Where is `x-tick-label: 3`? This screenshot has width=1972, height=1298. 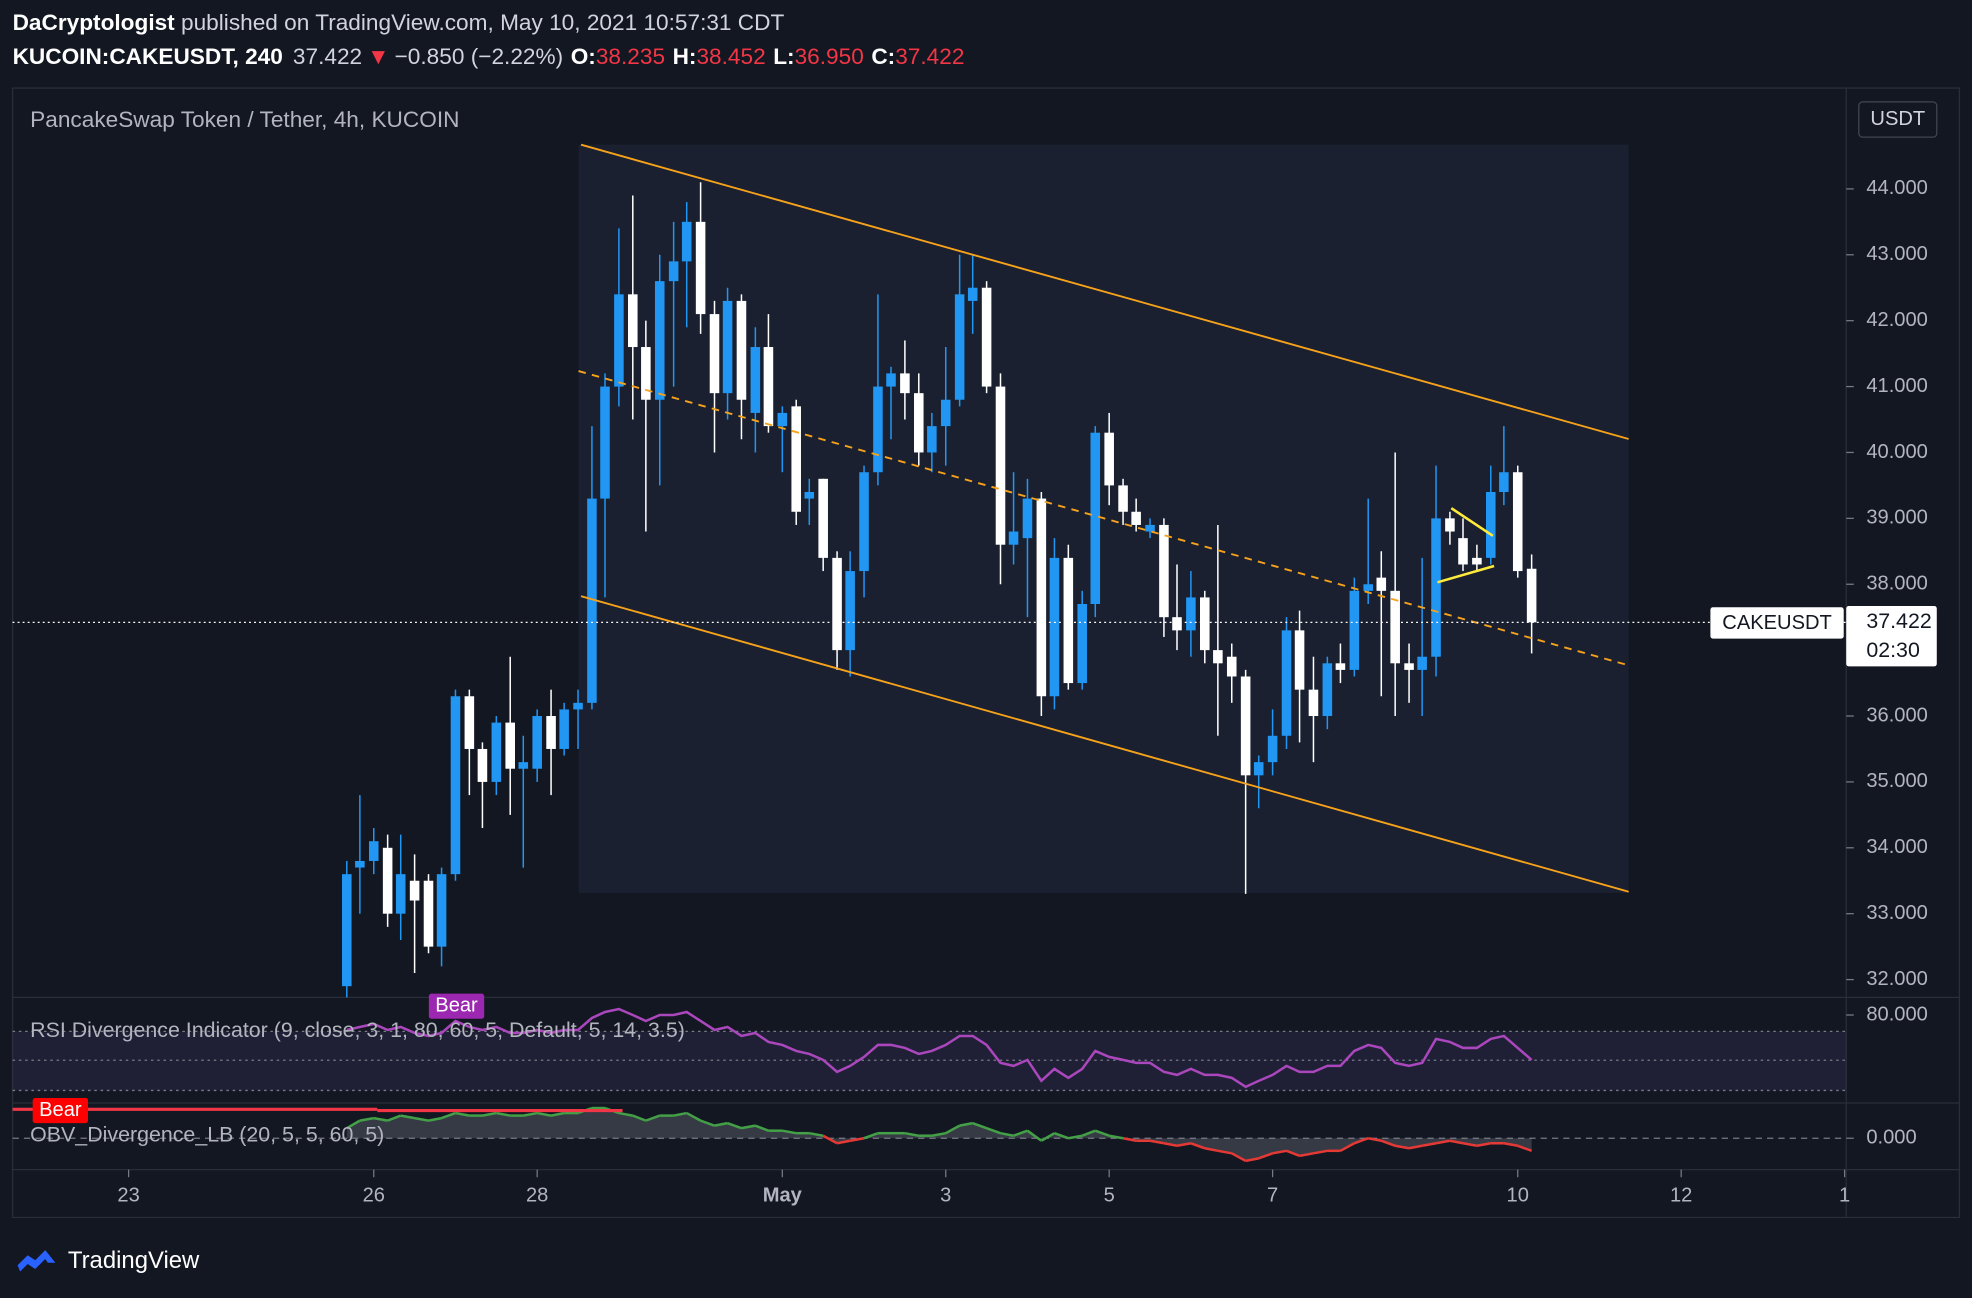
x-tick-label: 3 is located at coordinates (945, 1195).